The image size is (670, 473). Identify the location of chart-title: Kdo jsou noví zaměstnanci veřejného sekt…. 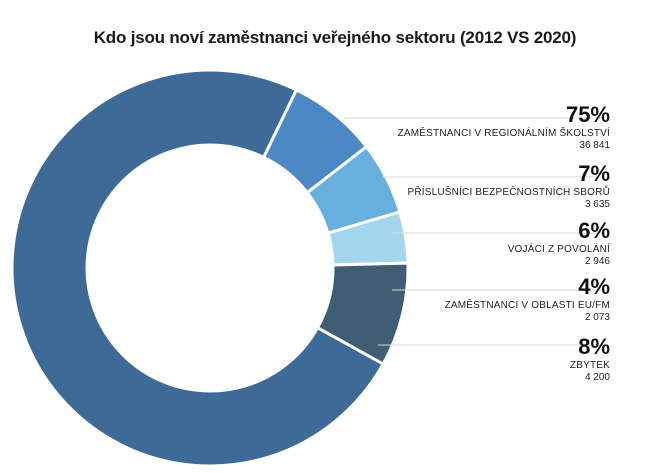
(335, 37).